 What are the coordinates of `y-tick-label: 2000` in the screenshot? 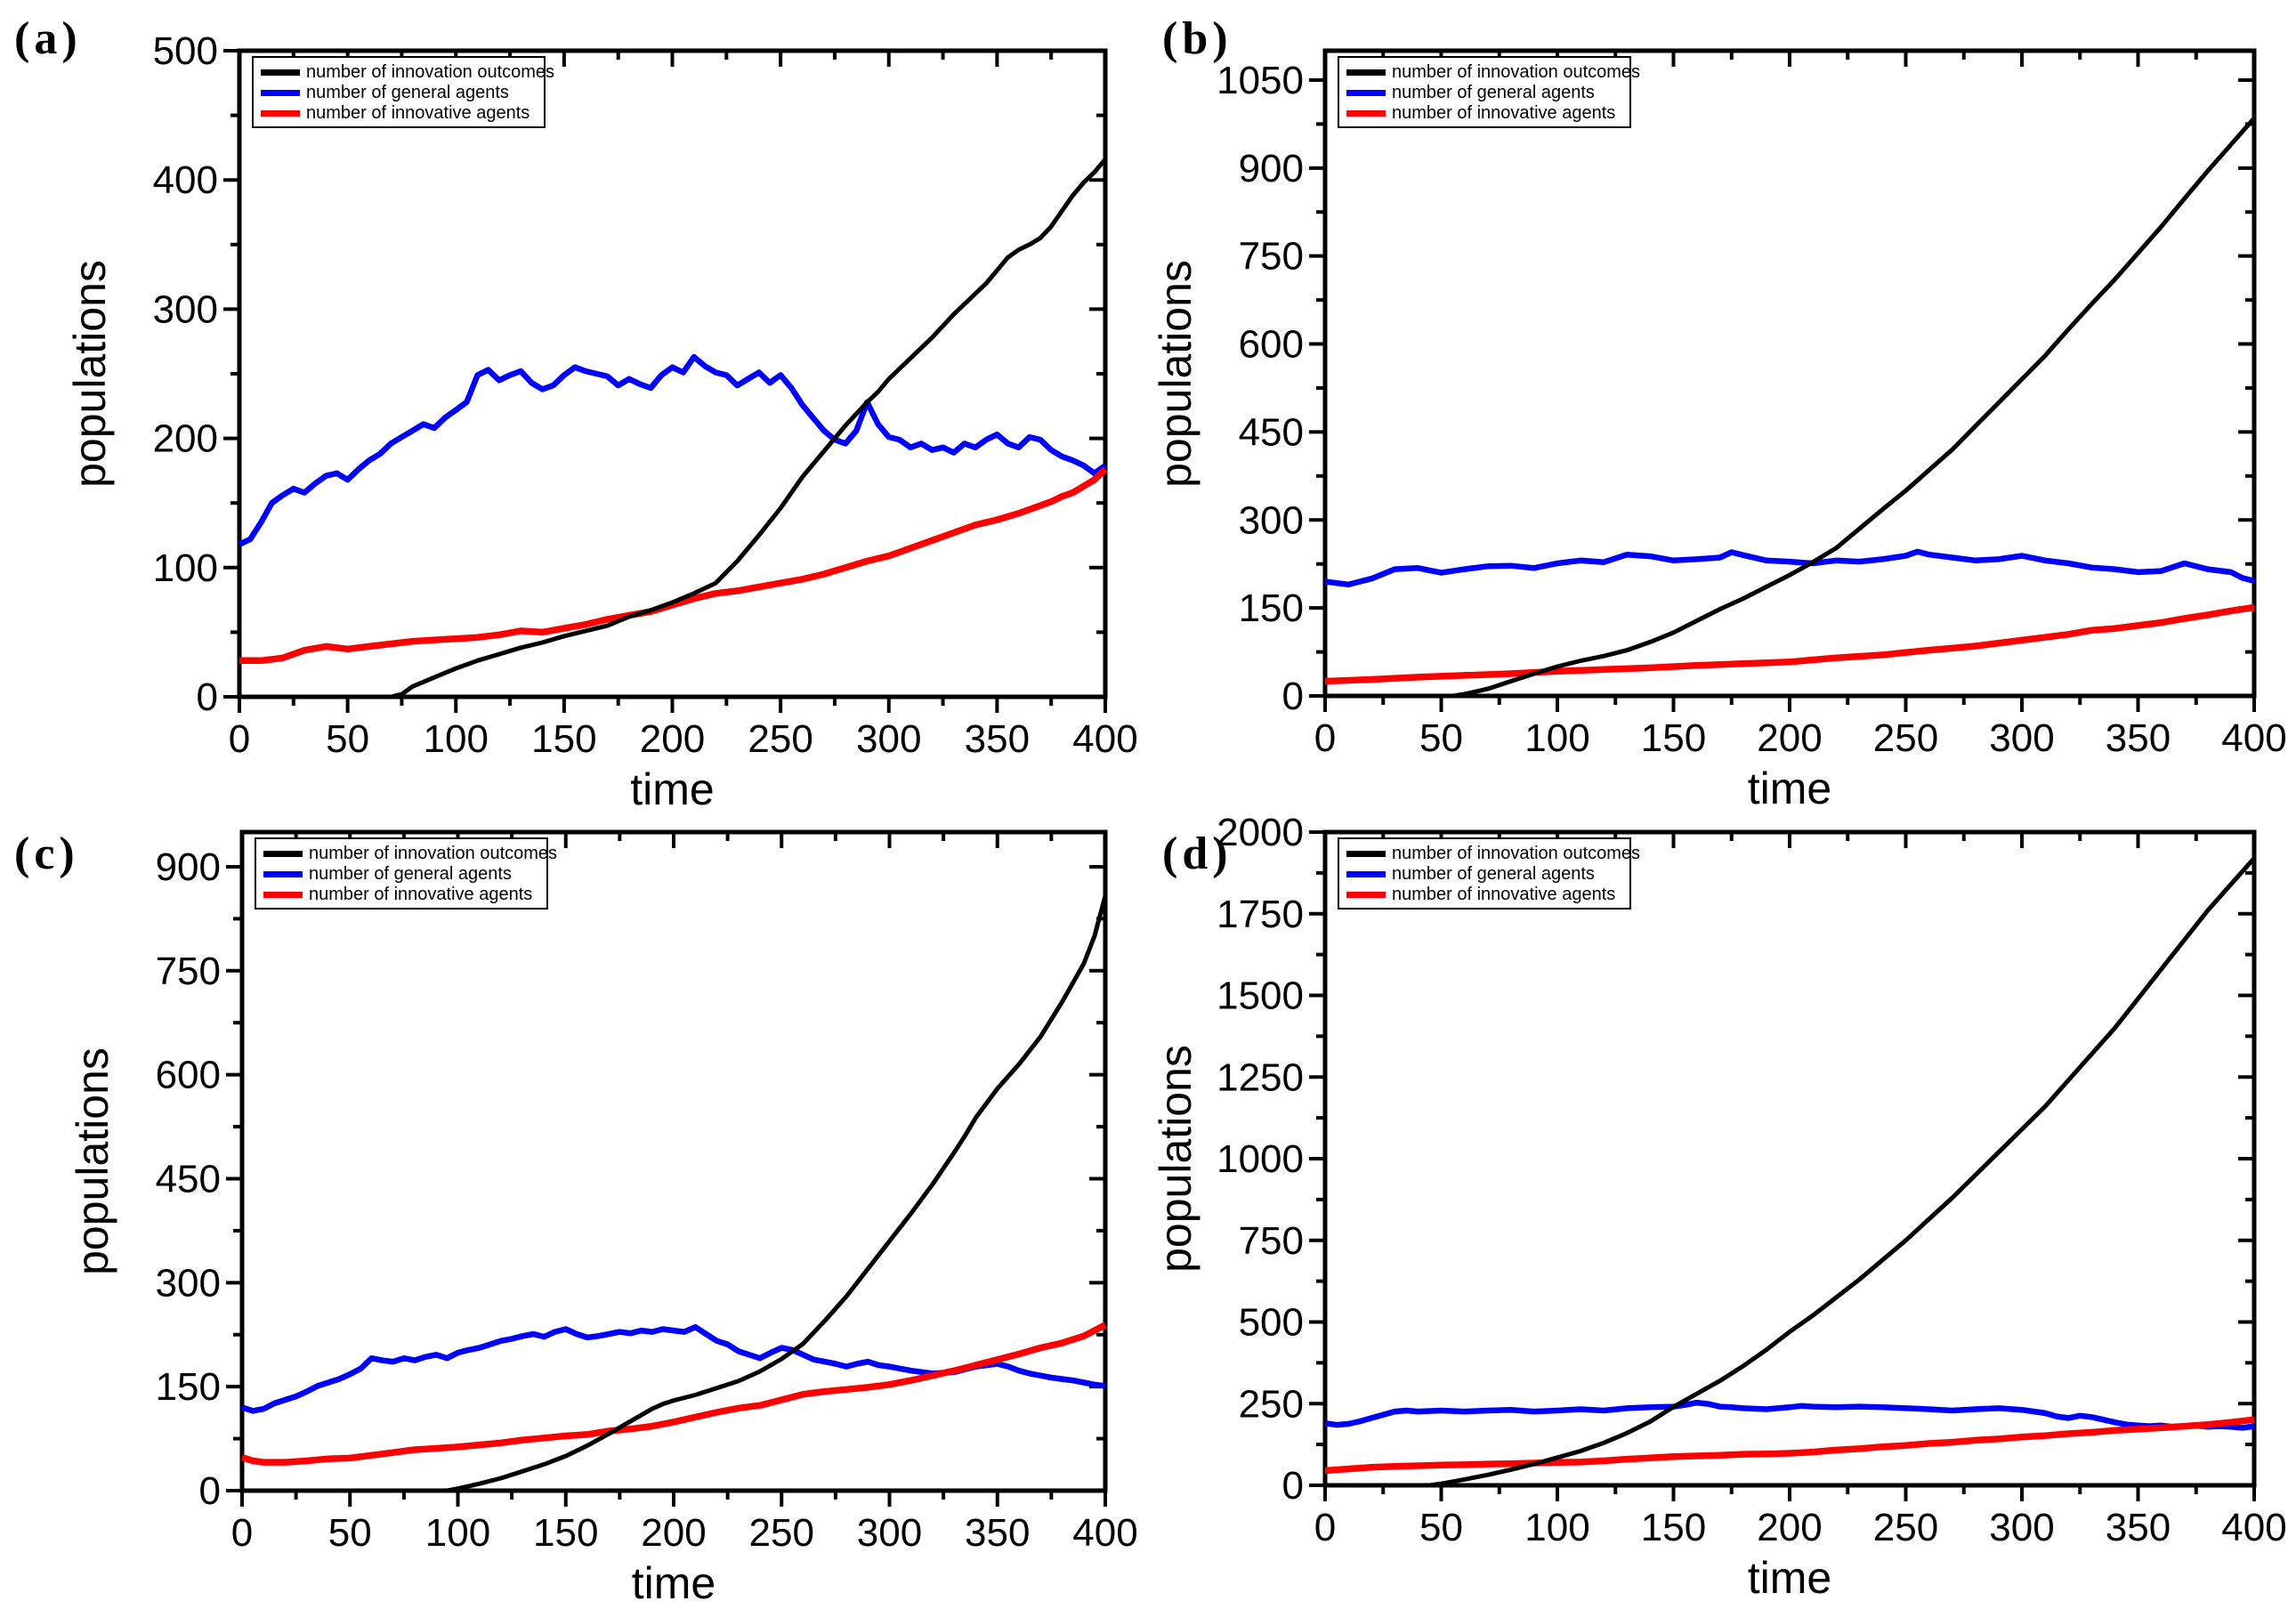 It's located at (1260, 832).